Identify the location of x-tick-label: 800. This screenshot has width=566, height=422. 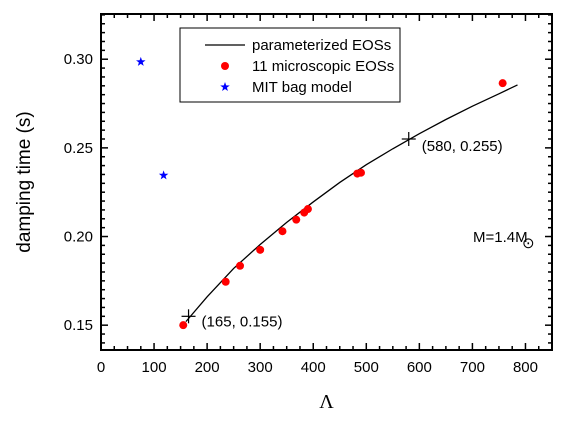
(525, 367).